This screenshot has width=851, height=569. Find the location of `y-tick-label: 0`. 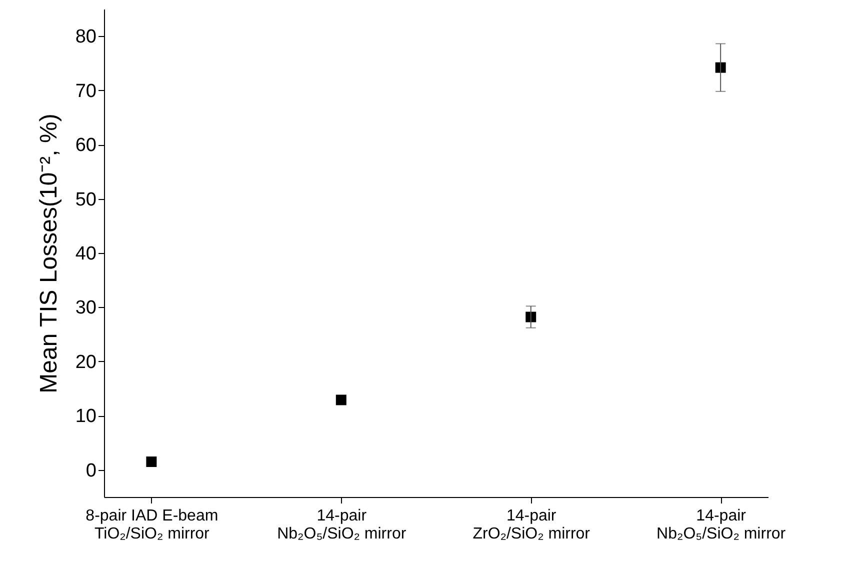

y-tick-label: 0 is located at coordinates (91, 471).